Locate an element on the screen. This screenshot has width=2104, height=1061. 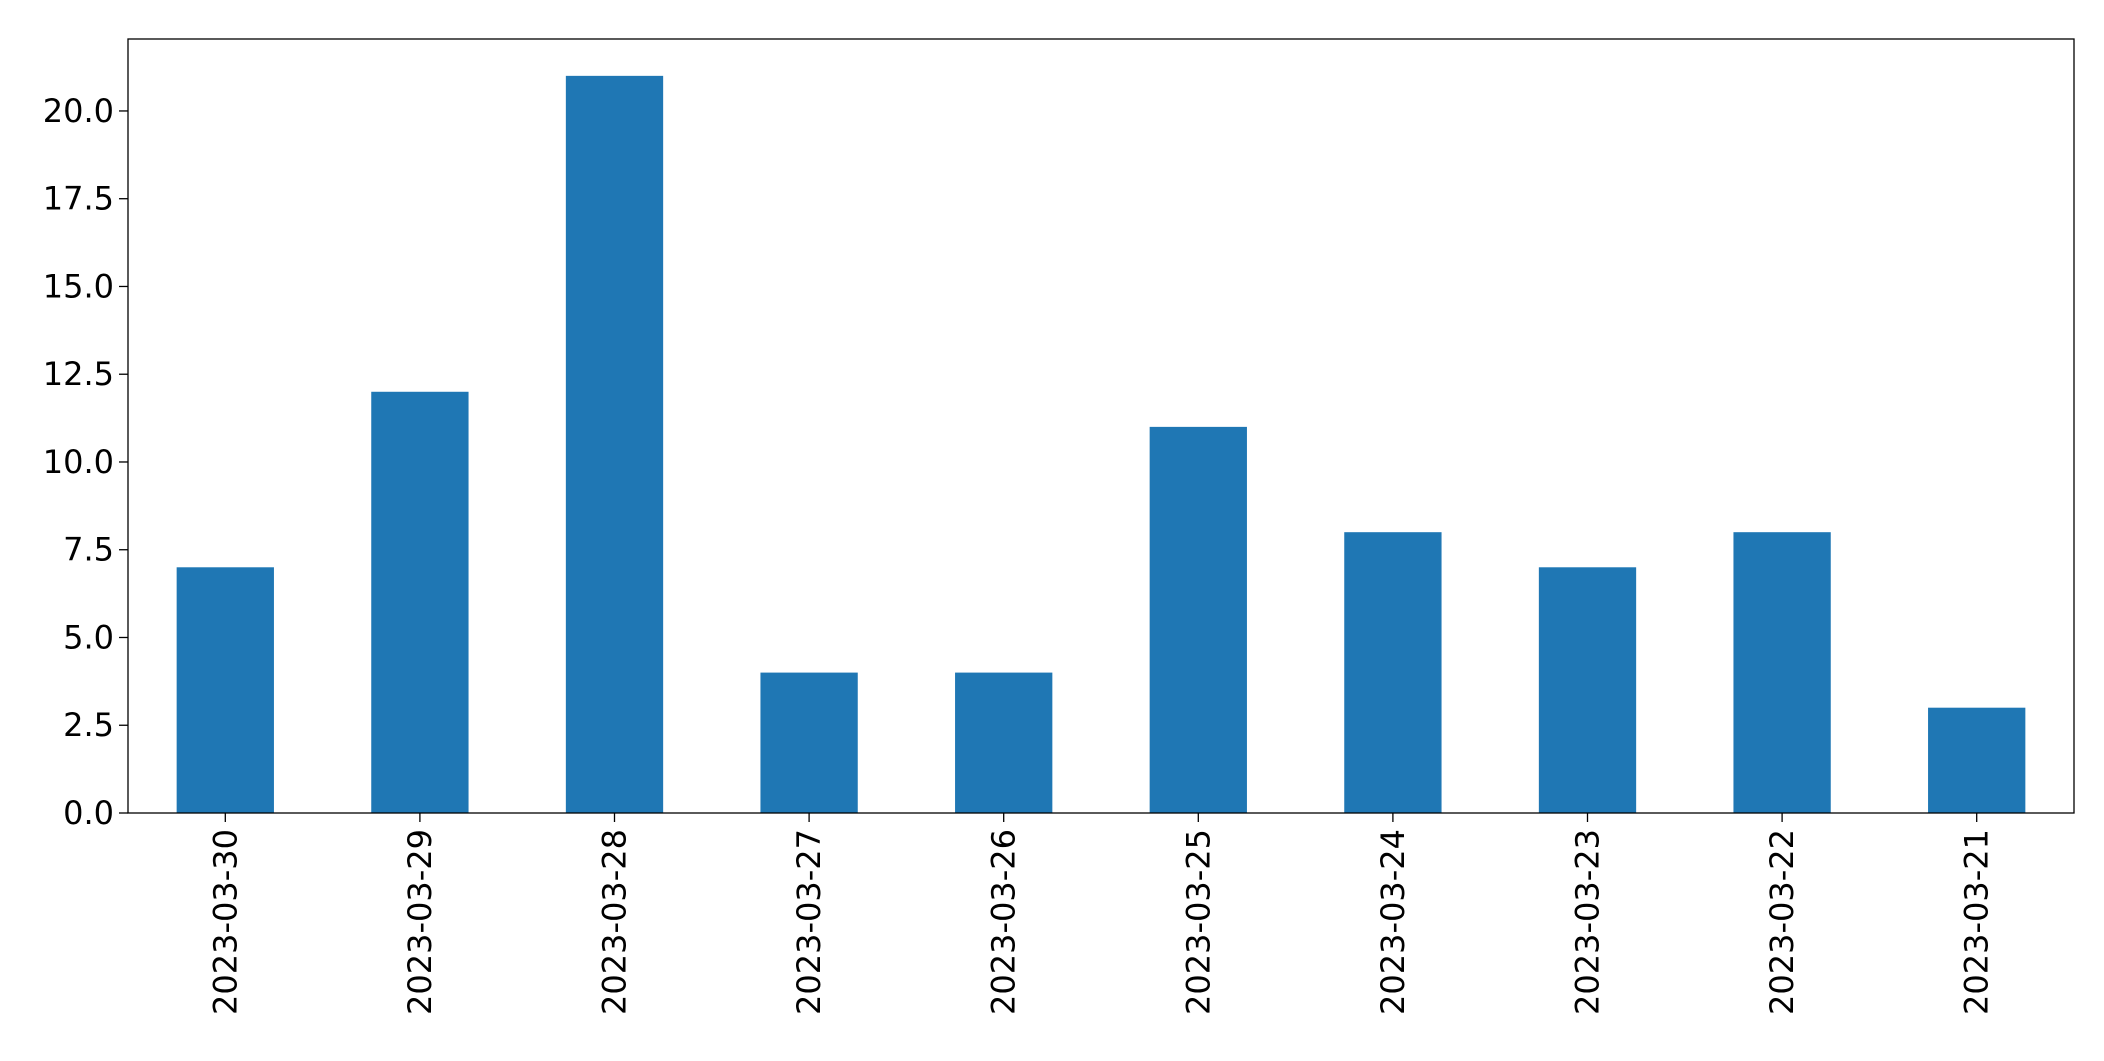
x-tick-label: 2023-03-27 is located at coordinates (809, 922).